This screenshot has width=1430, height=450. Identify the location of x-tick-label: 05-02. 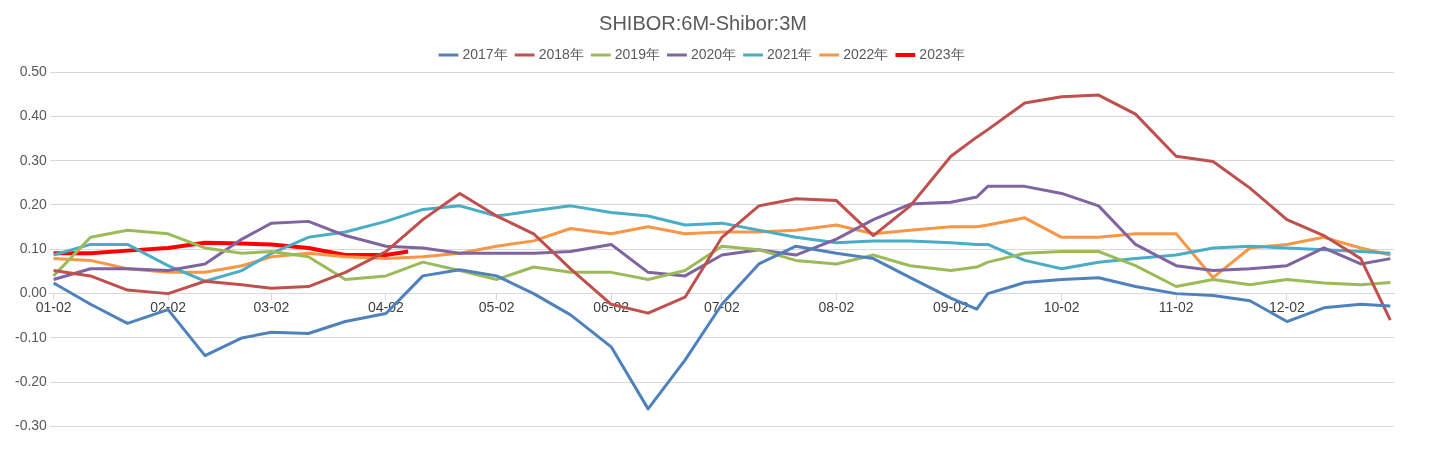
(496, 307).